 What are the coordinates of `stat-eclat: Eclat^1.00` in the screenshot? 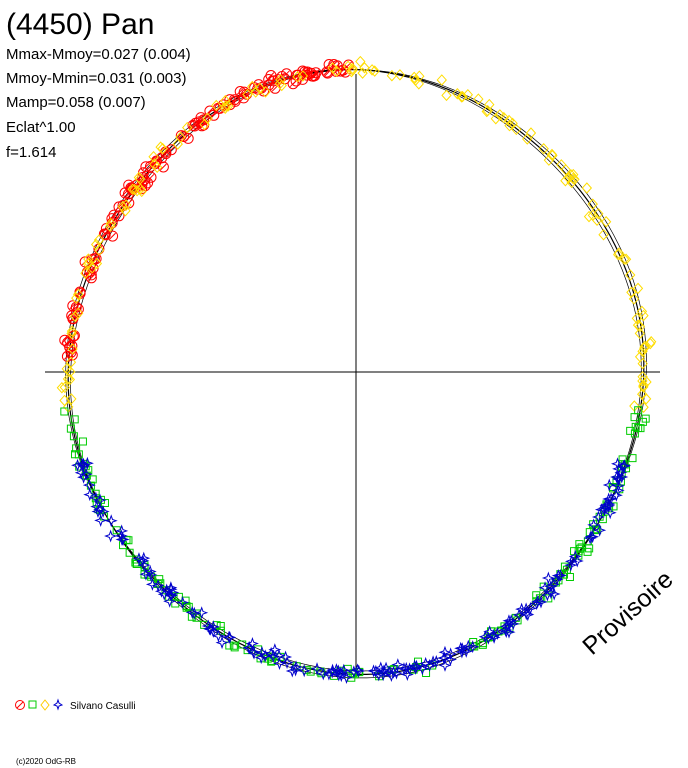 It's located at (41, 127).